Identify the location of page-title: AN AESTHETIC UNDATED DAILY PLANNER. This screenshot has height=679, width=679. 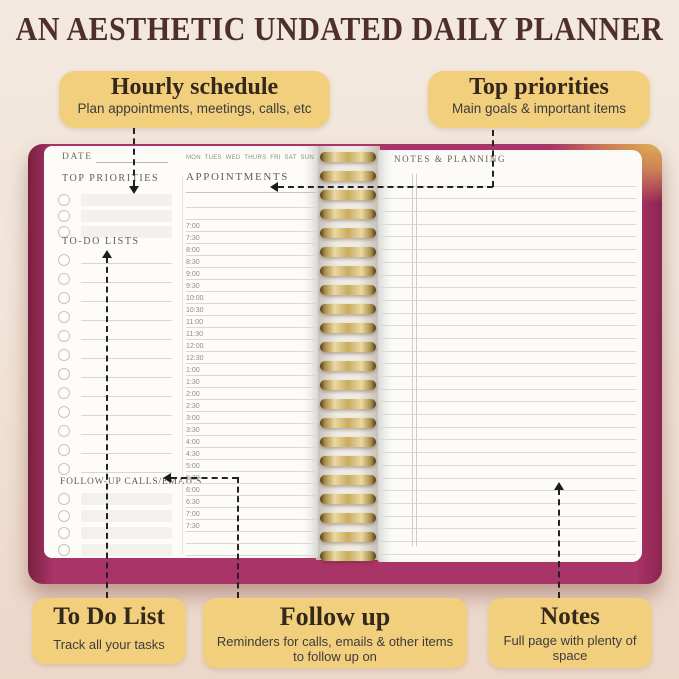
(339, 29).